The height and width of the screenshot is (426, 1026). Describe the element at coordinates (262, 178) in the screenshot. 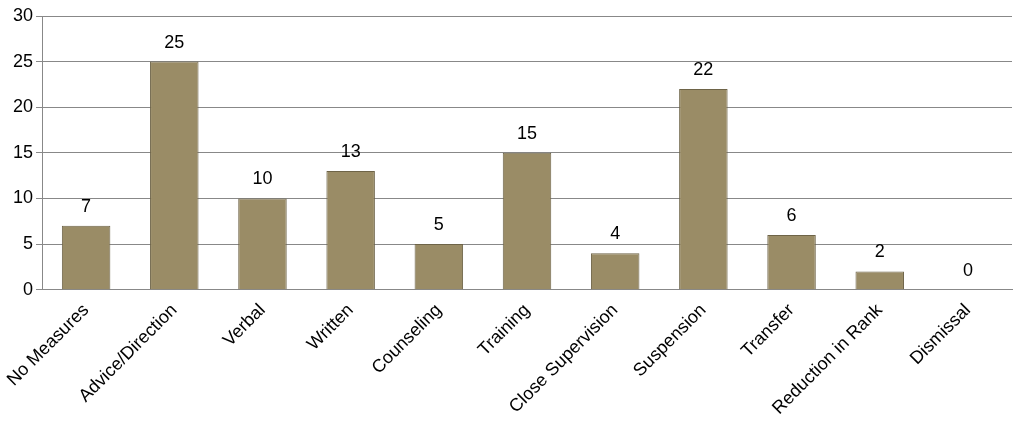

I see `data-label: 10` at that location.